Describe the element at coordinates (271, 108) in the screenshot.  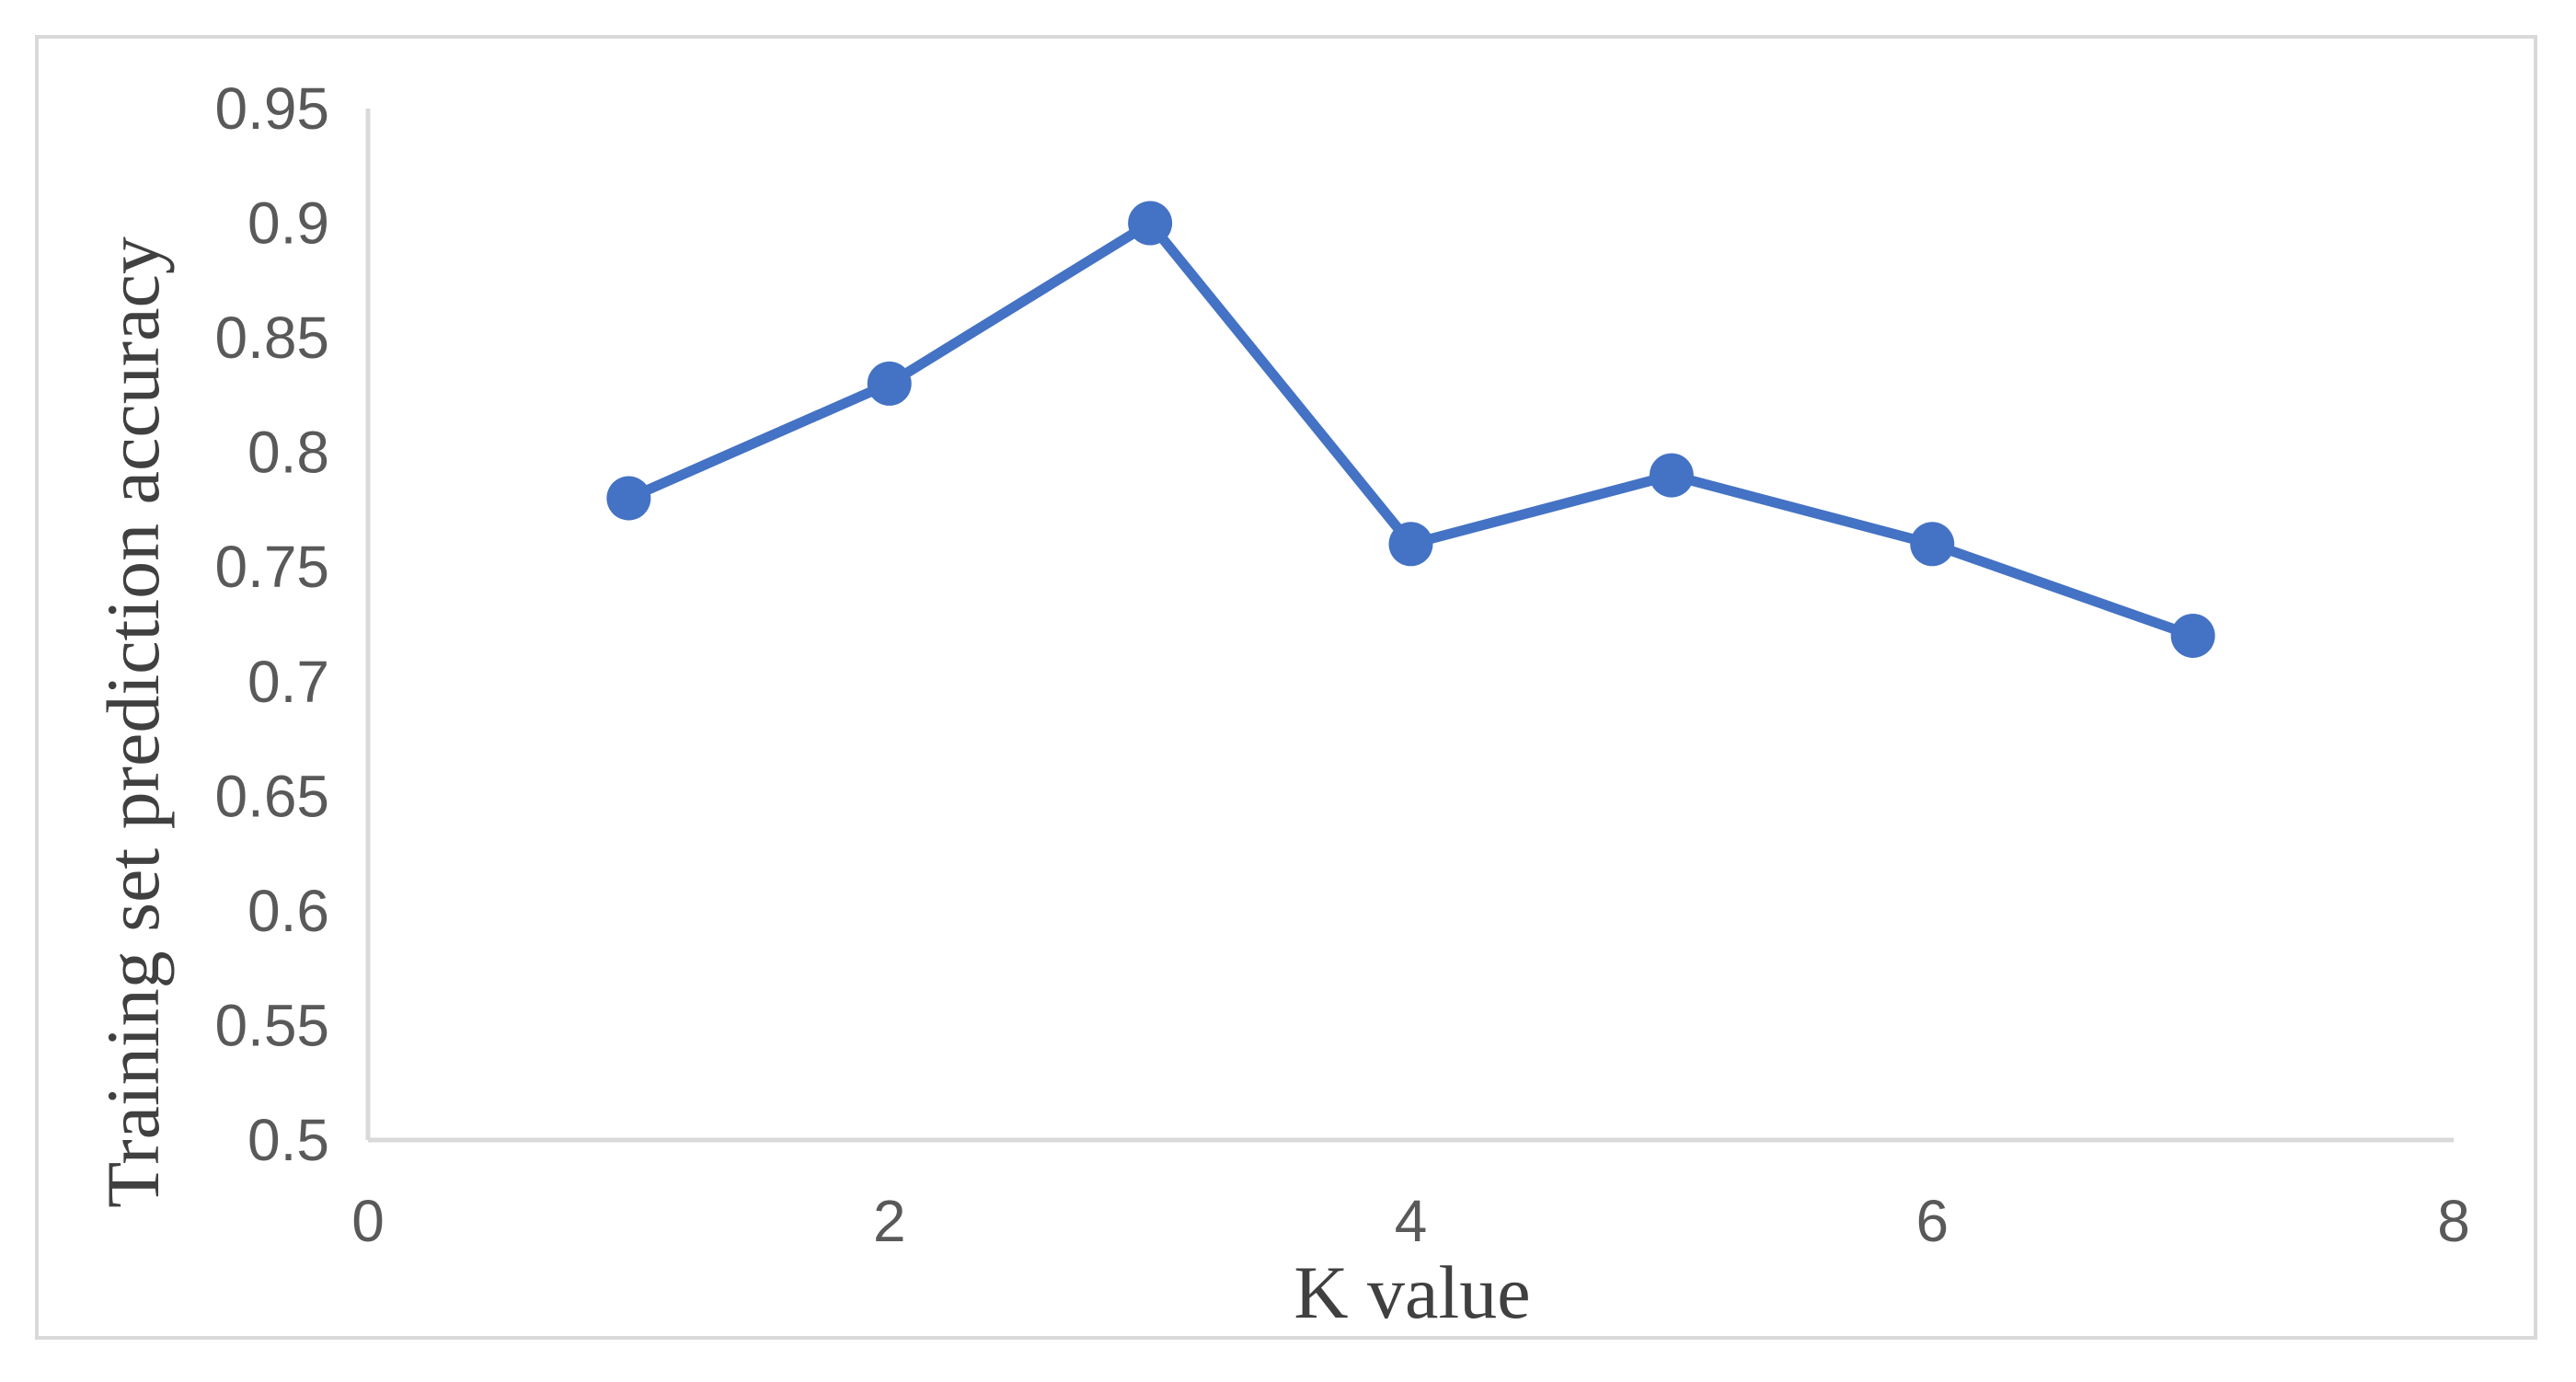
I see `y-tick-label: 0.95` at that location.